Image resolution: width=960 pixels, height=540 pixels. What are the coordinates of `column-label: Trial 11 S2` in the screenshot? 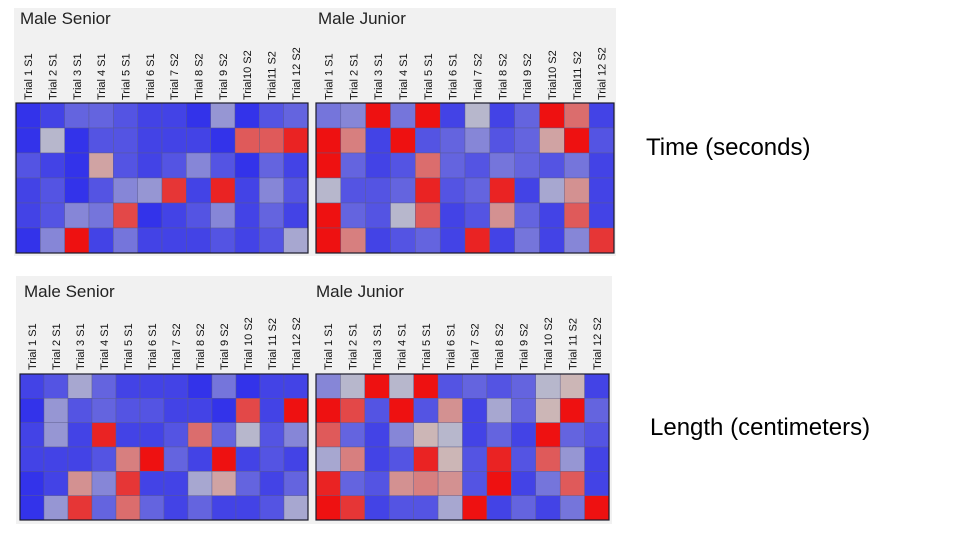 It's located at (273, 344).